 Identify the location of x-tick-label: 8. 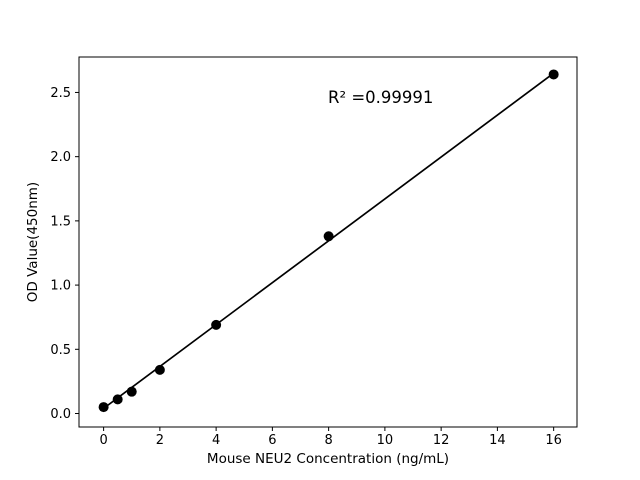
(328, 440).